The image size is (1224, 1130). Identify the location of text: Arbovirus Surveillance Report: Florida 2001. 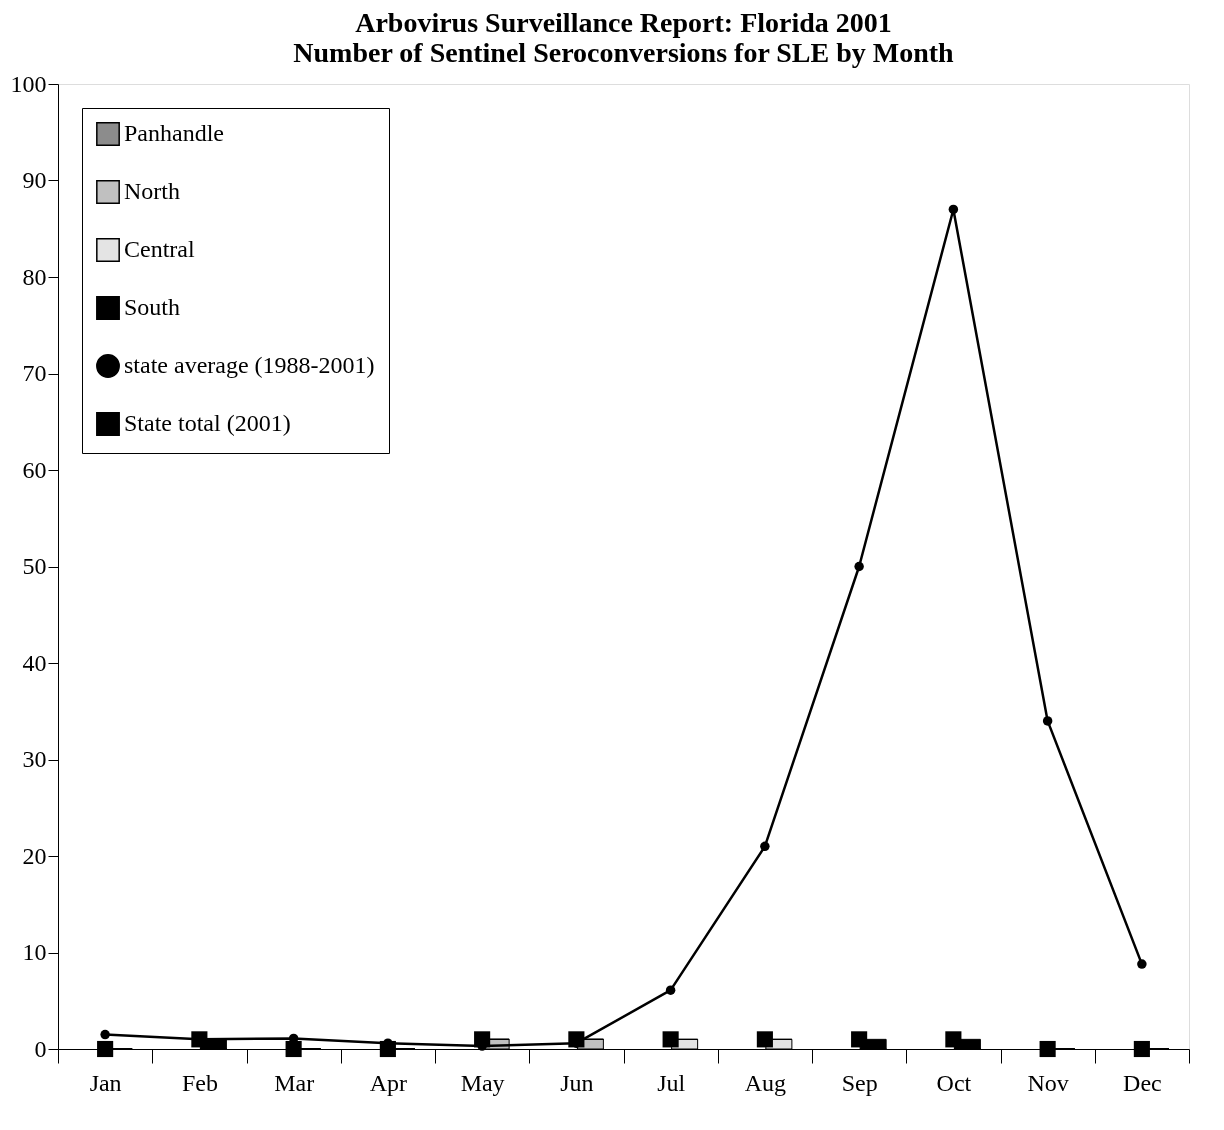
(623, 22).